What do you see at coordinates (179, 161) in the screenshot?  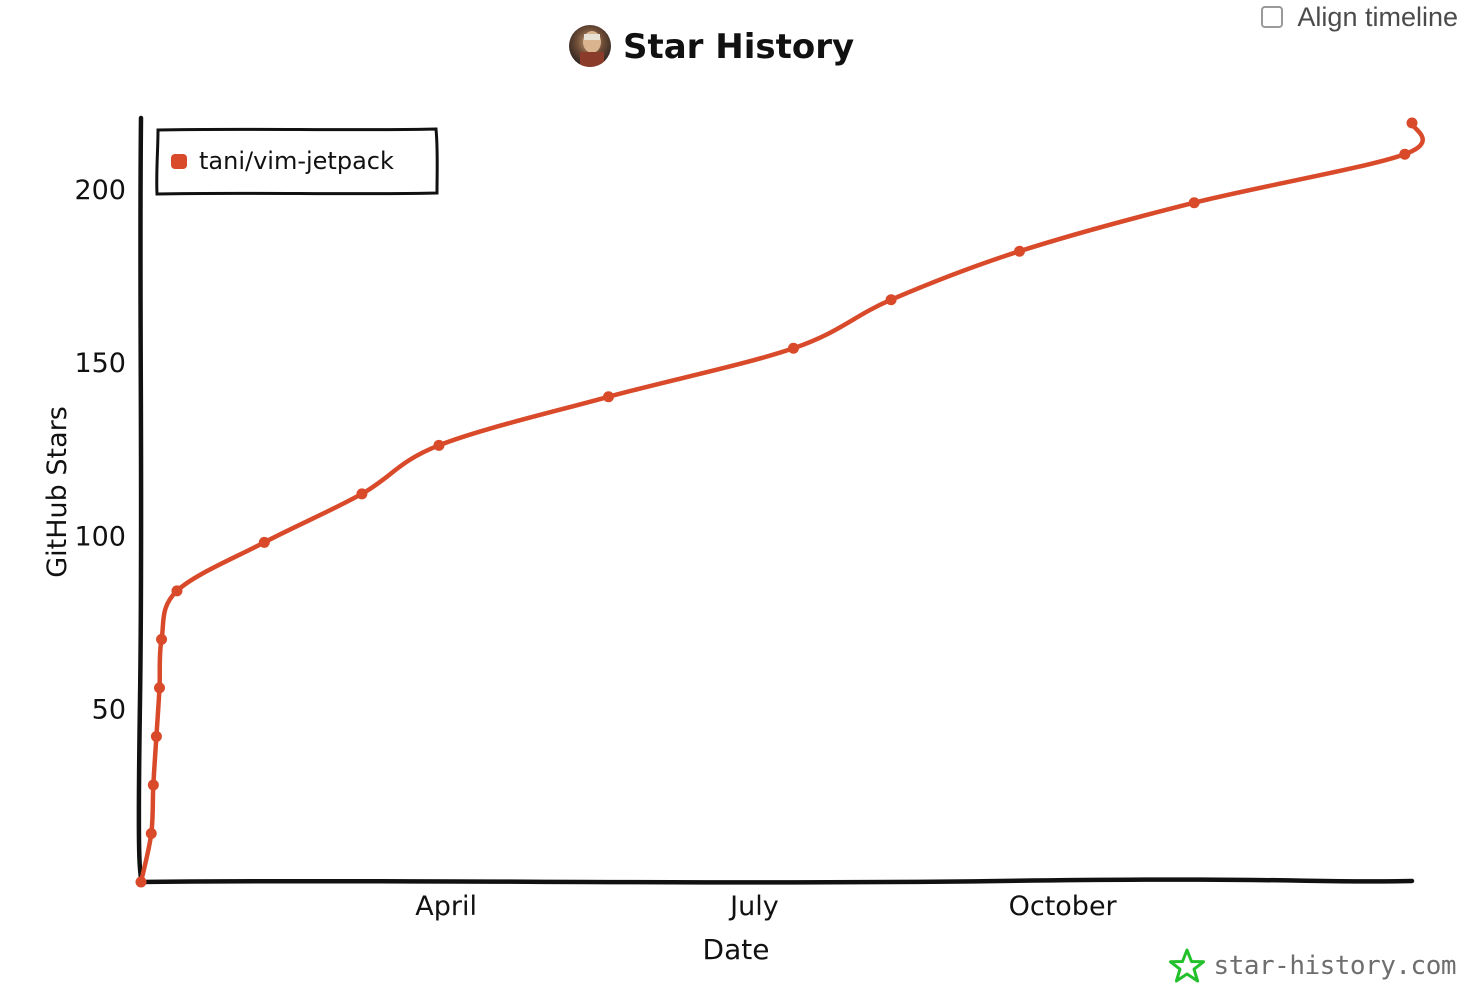 I see `legend-swatch` at bounding box center [179, 161].